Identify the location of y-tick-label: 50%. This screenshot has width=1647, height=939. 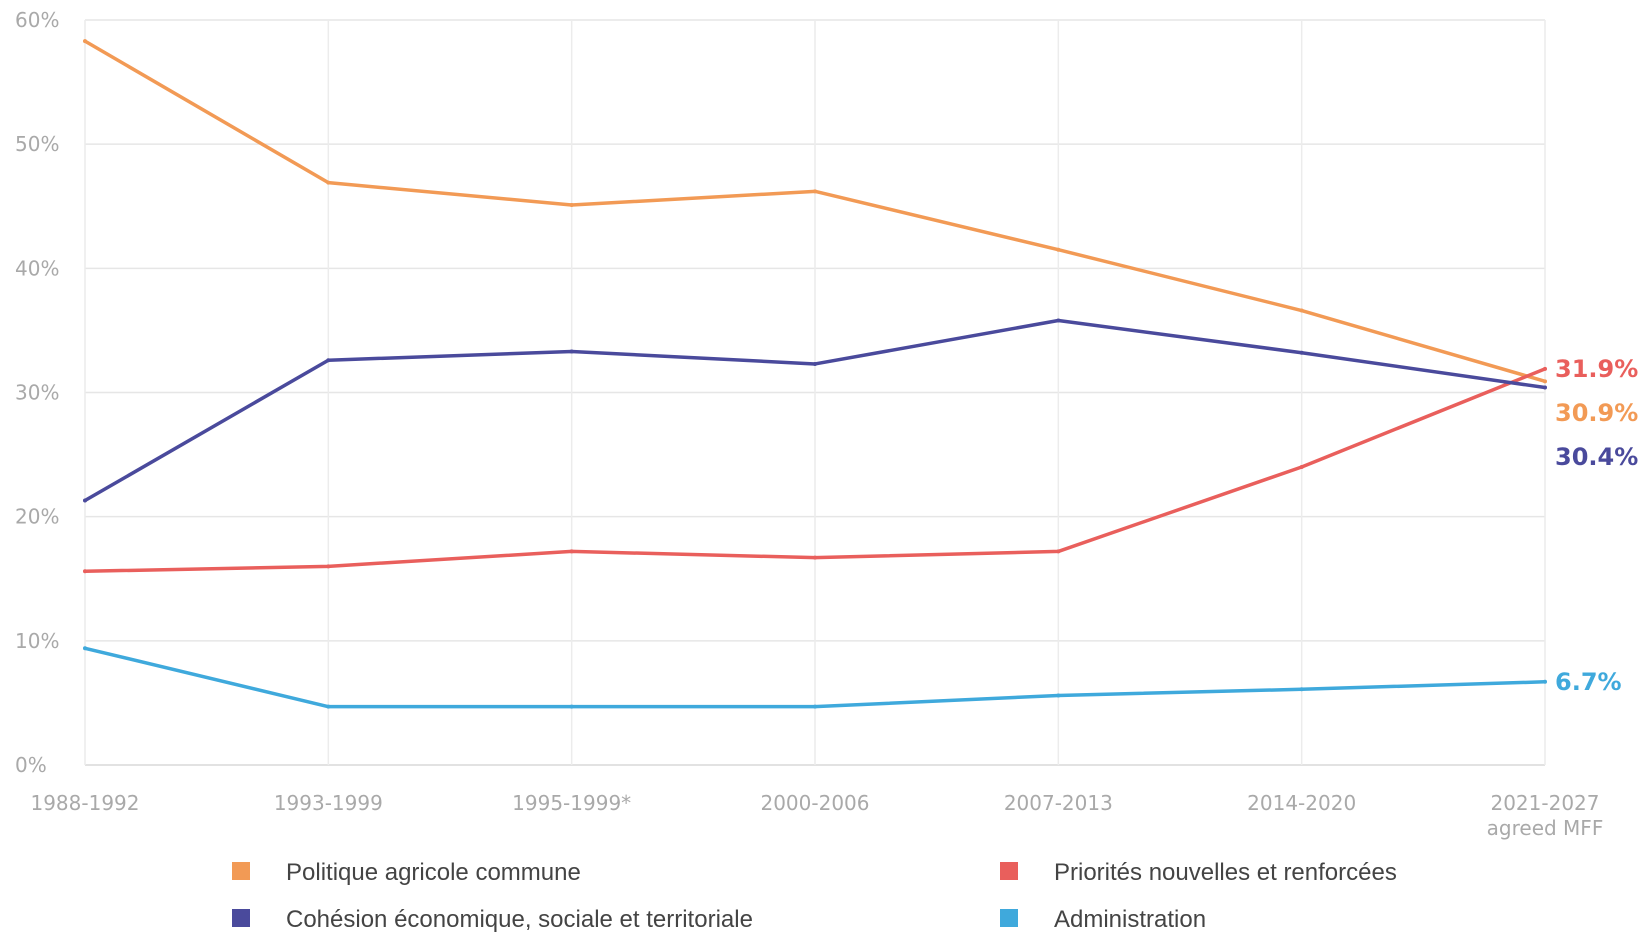
(37, 144).